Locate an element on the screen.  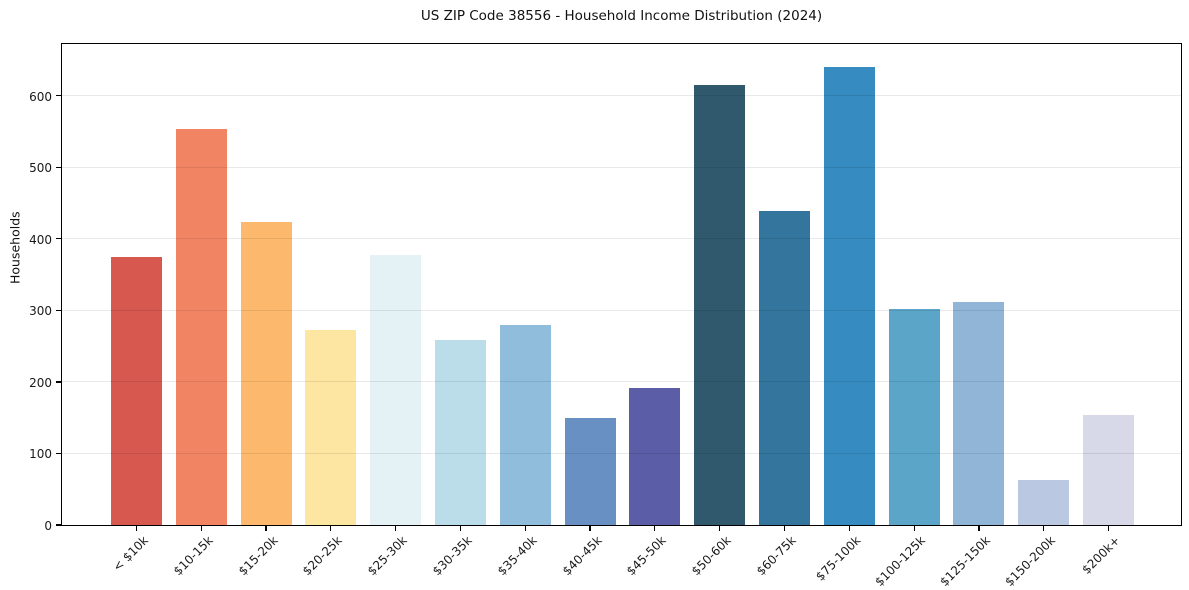
x-tick-label-3: $20-25k is located at coordinates (323, 556).